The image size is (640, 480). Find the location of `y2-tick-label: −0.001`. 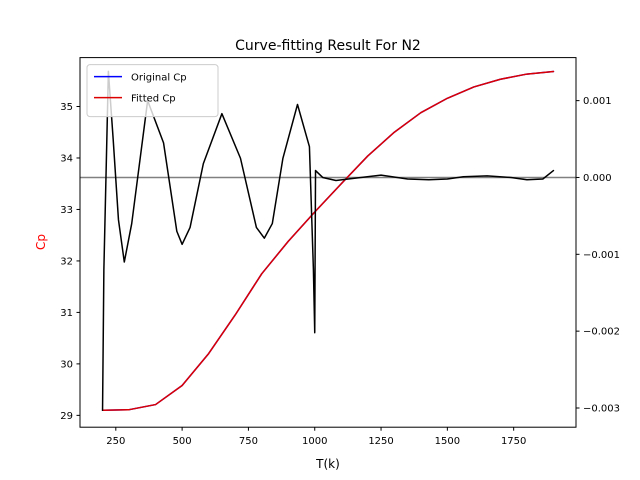

y2-tick-label: −0.001 is located at coordinates (601, 255).